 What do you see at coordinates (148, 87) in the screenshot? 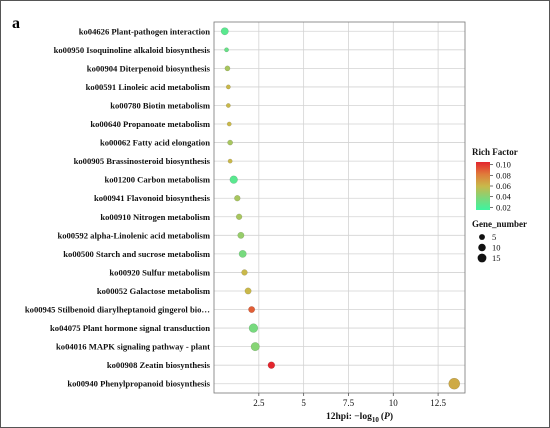
I see `category-label: ko00591 Linoleic acid metabolism` at bounding box center [148, 87].